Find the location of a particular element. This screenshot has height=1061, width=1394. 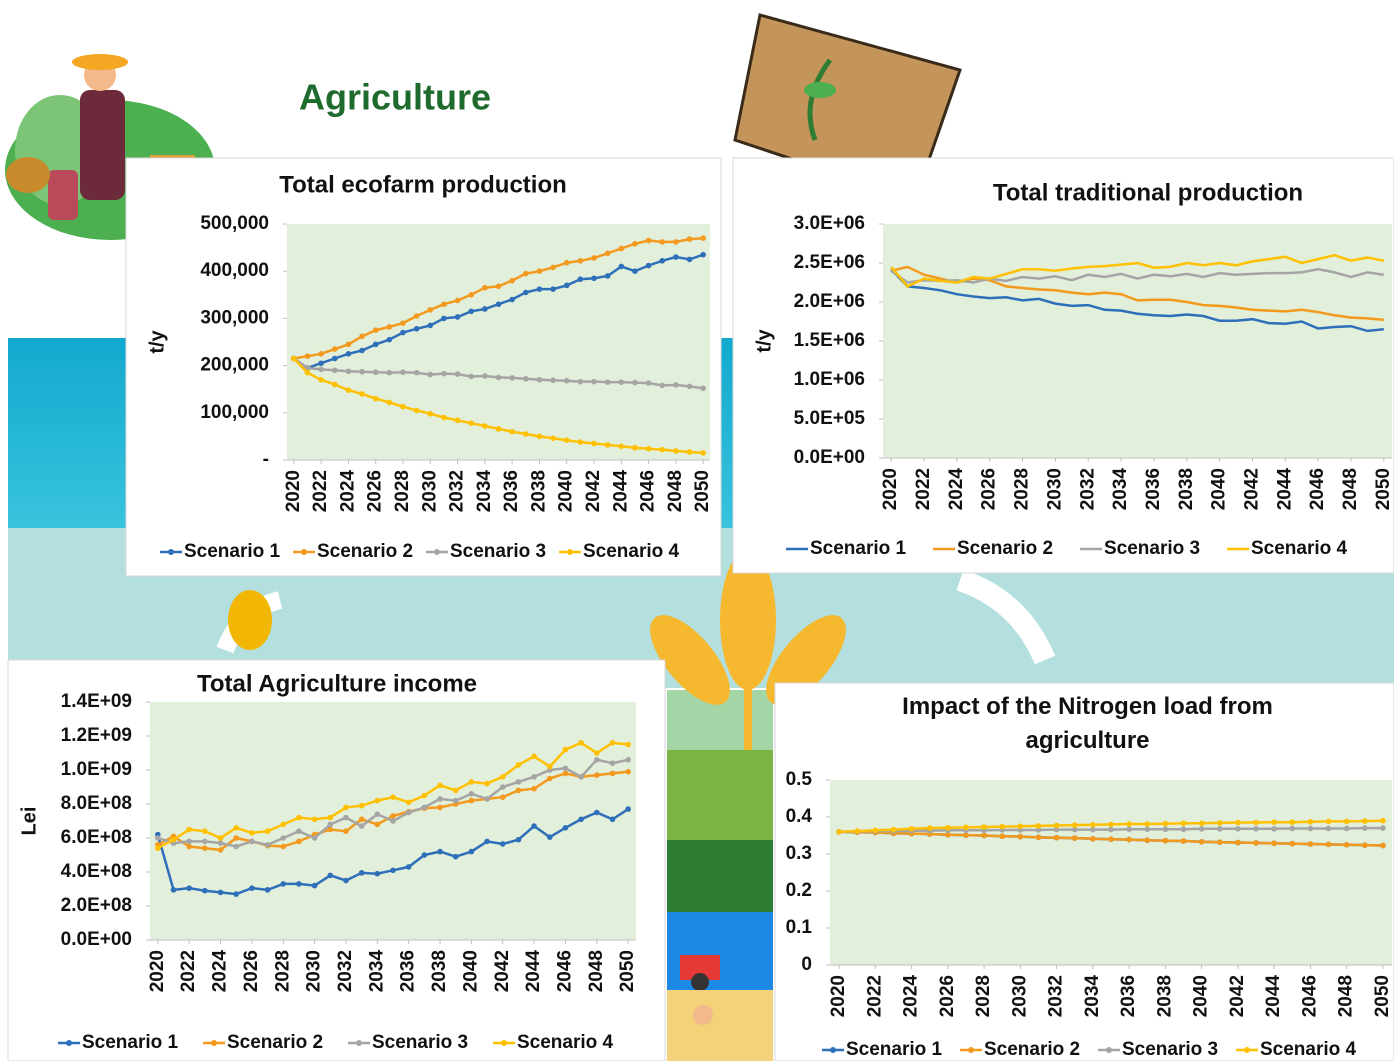

x-tick-label: 2050 is located at coordinates (627, 971).